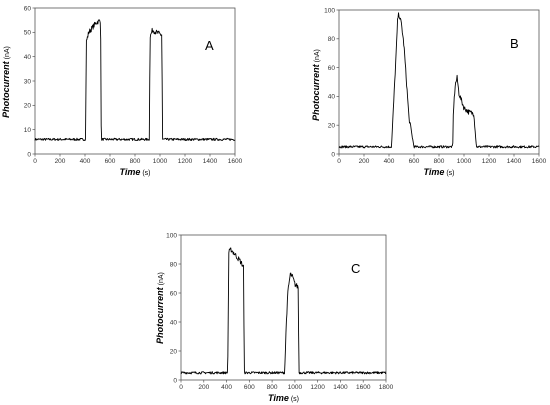 Image resolution: width=550 pixels, height=405 pixels. Describe the element at coordinates (514, 43) in the screenshot. I see `panel-label: B` at that location.